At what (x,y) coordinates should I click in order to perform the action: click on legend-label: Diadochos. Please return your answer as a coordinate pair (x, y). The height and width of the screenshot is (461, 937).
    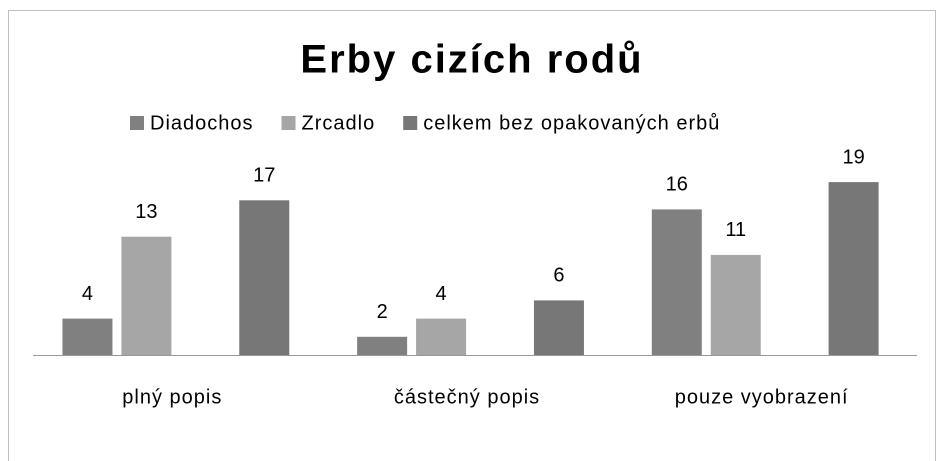
    Looking at the image, I should click on (202, 123).